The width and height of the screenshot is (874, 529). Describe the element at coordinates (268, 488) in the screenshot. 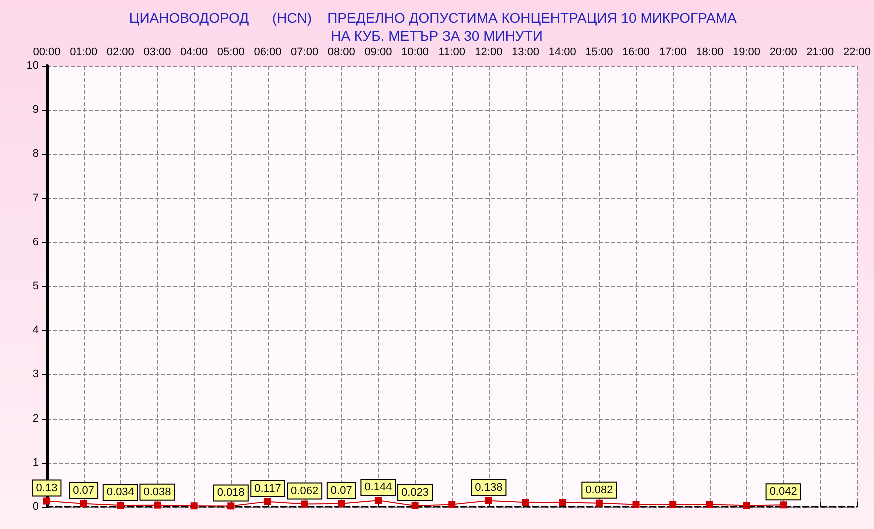

I see `data-label: 0.117` at that location.